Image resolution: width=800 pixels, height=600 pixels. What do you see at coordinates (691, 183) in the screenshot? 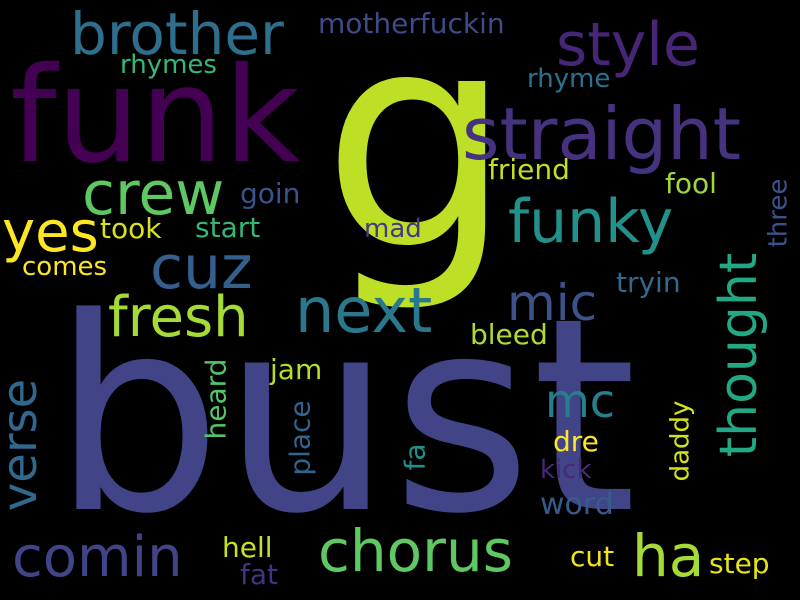
I see `word-fool: fool` at bounding box center [691, 183].